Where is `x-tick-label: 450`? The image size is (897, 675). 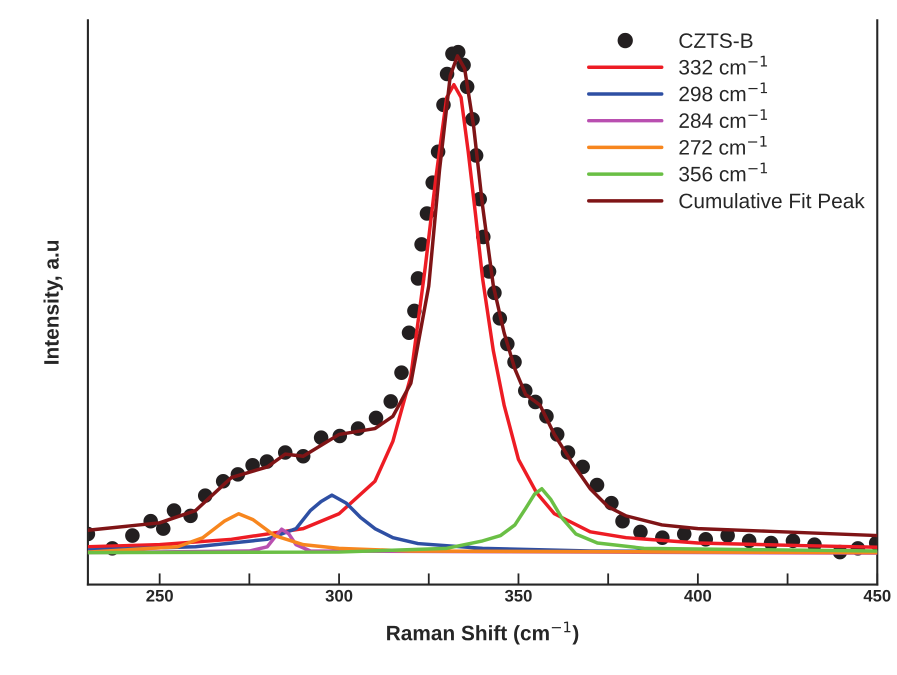
x-tick-label: 450 is located at coordinates (877, 596).